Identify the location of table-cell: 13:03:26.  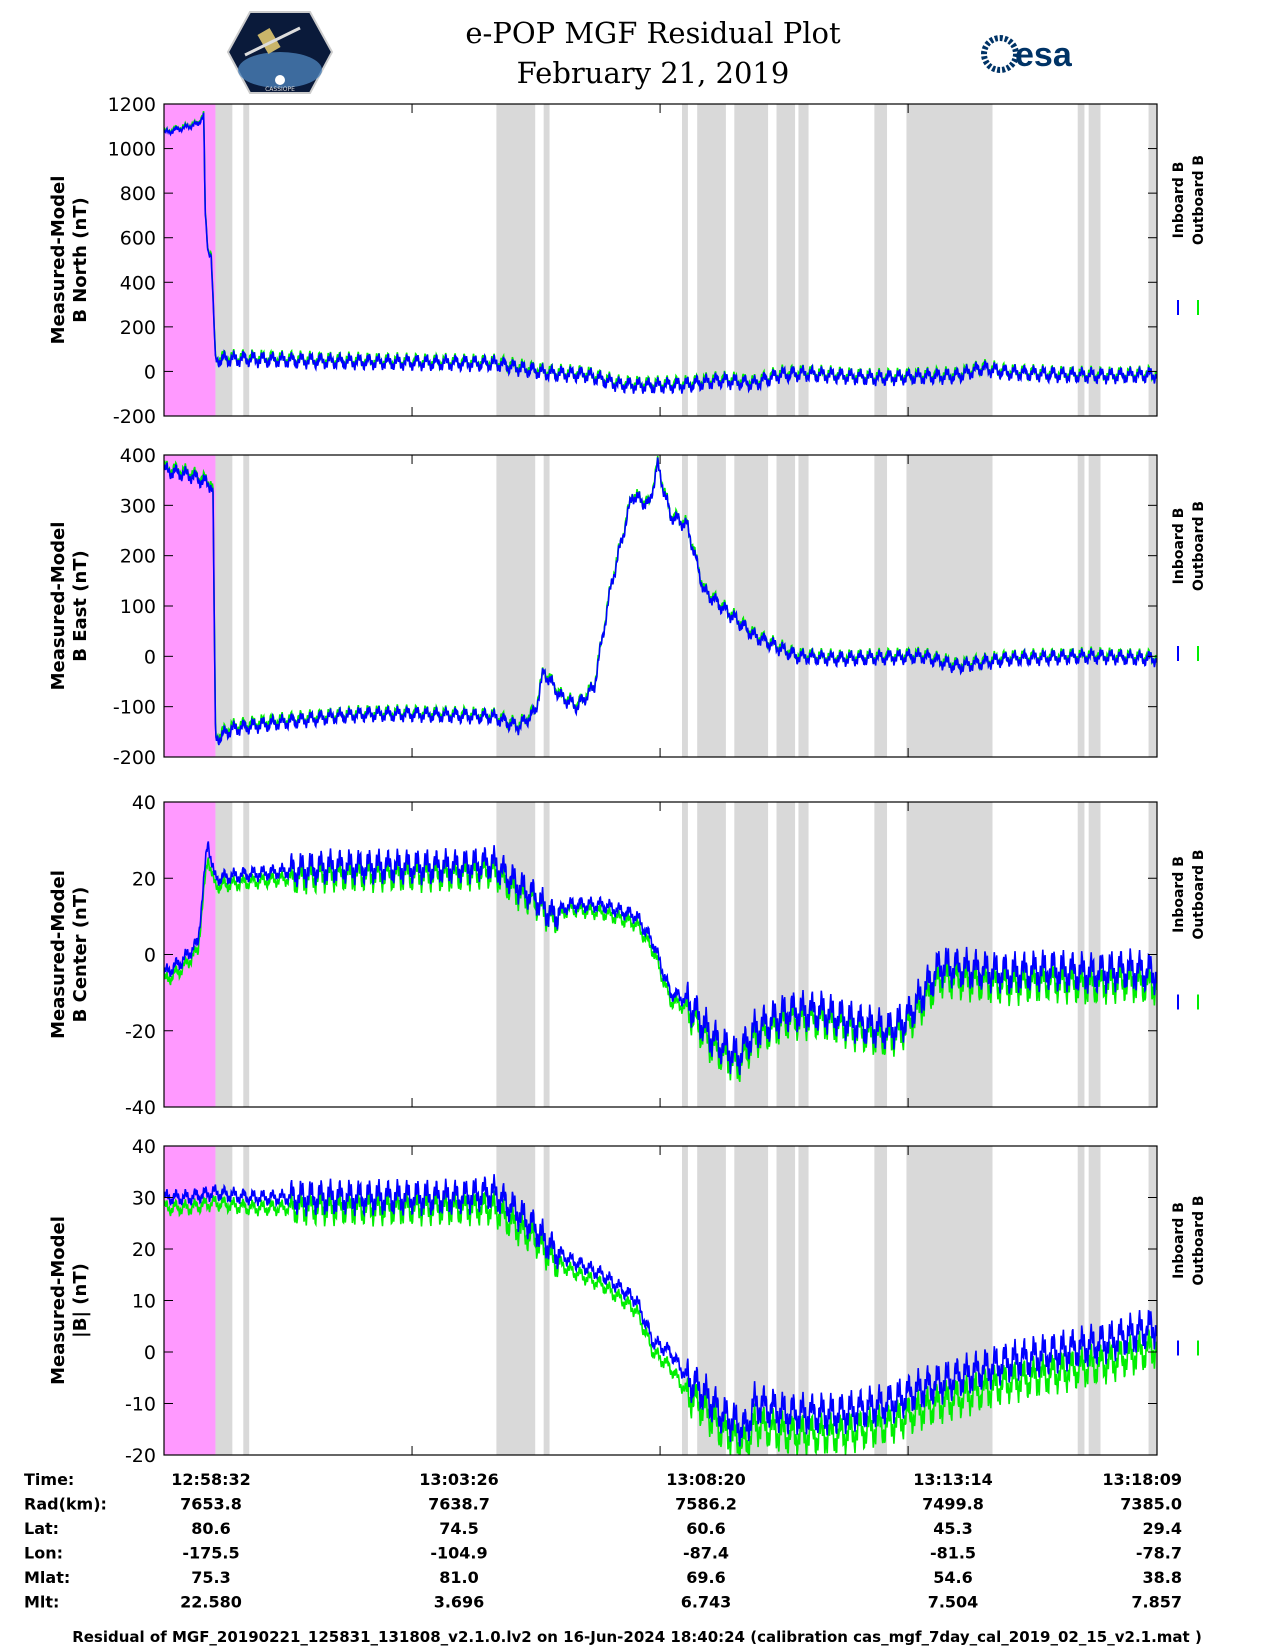
(459, 1479).